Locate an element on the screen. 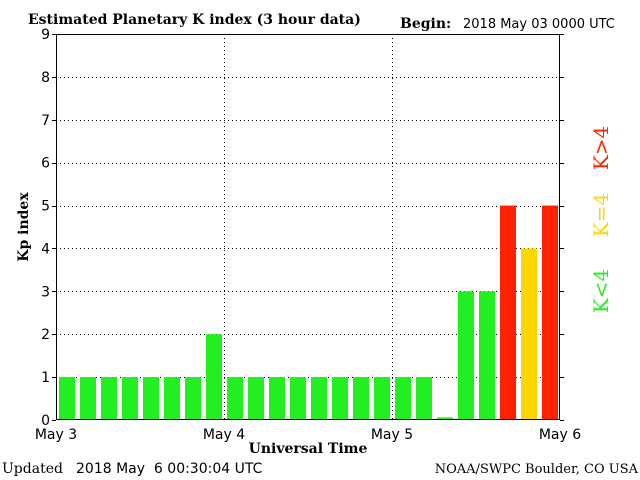  legend-k-below-4: K<4 is located at coordinates (601, 291).